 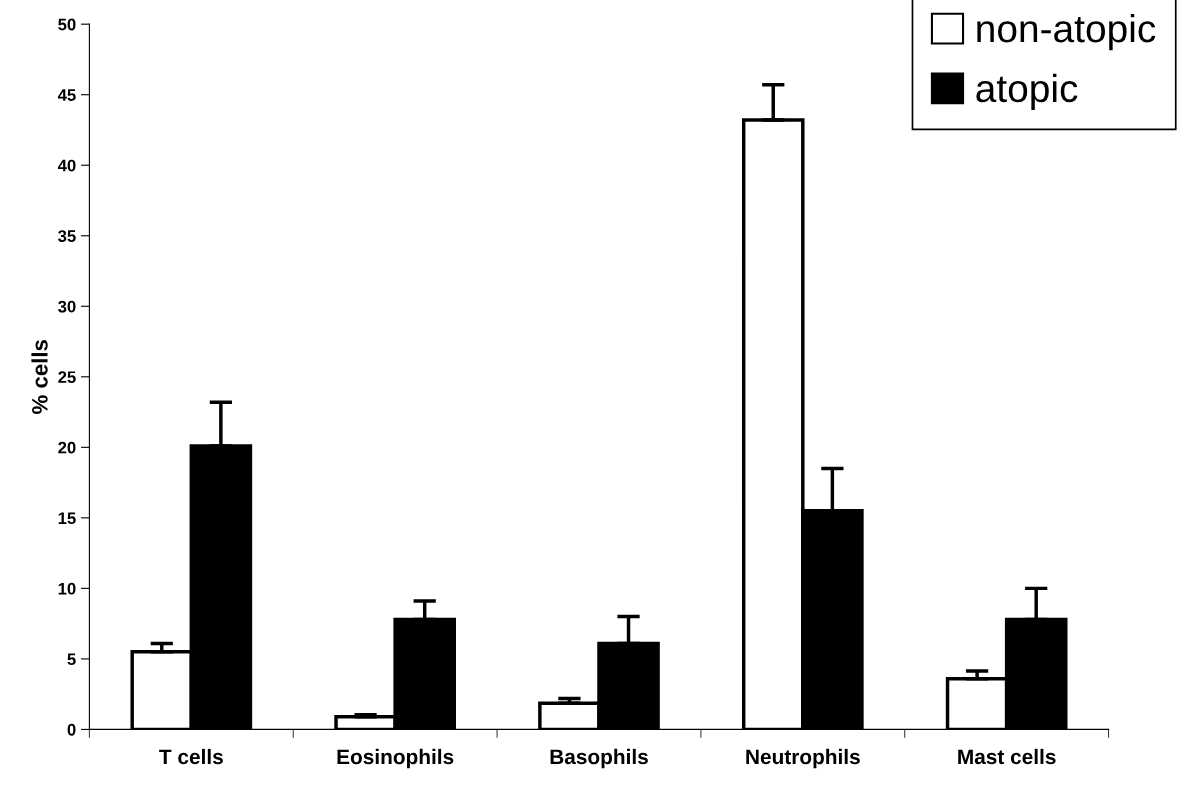 I want to click on y-tick-label: 50, so click(x=67, y=24).